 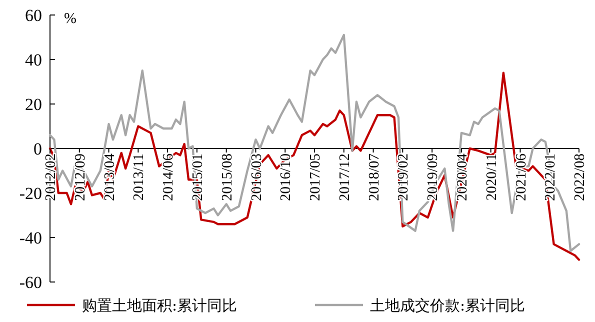 What do you see at coordinates (286, 178) in the screenshot?
I see `x-tick-label: 2016/10` at bounding box center [286, 178].